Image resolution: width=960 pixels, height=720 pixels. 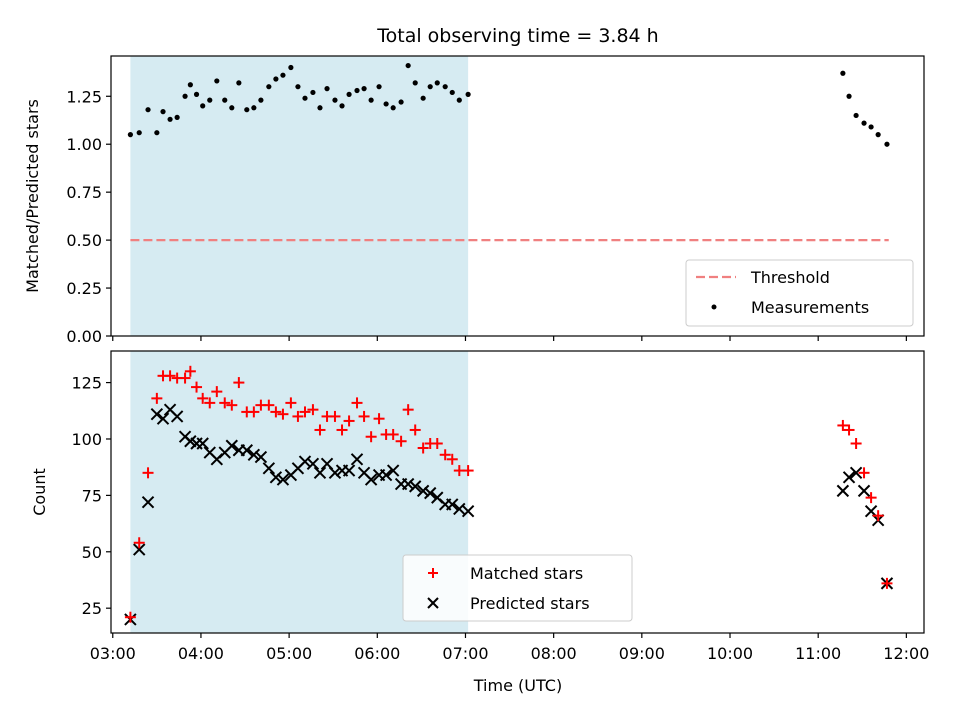 I want to click on bottom-y-tick-label: 75, so click(x=92, y=495).